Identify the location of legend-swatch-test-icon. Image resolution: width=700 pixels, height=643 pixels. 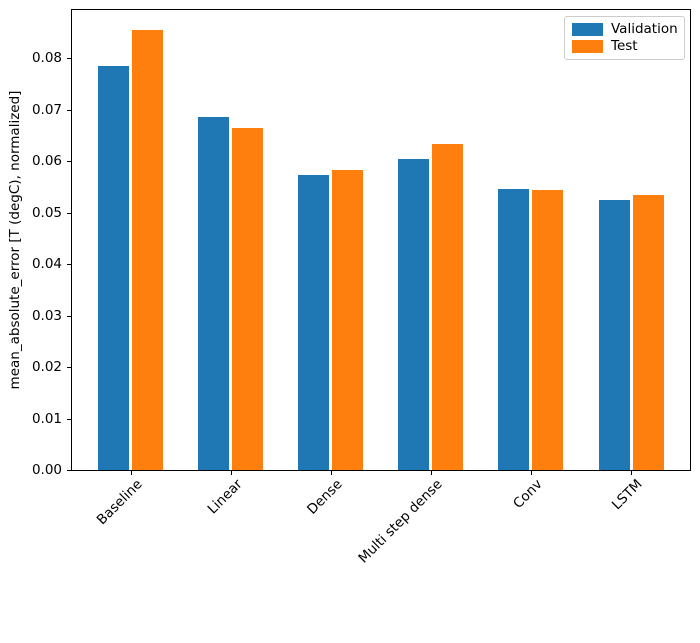
(587, 46).